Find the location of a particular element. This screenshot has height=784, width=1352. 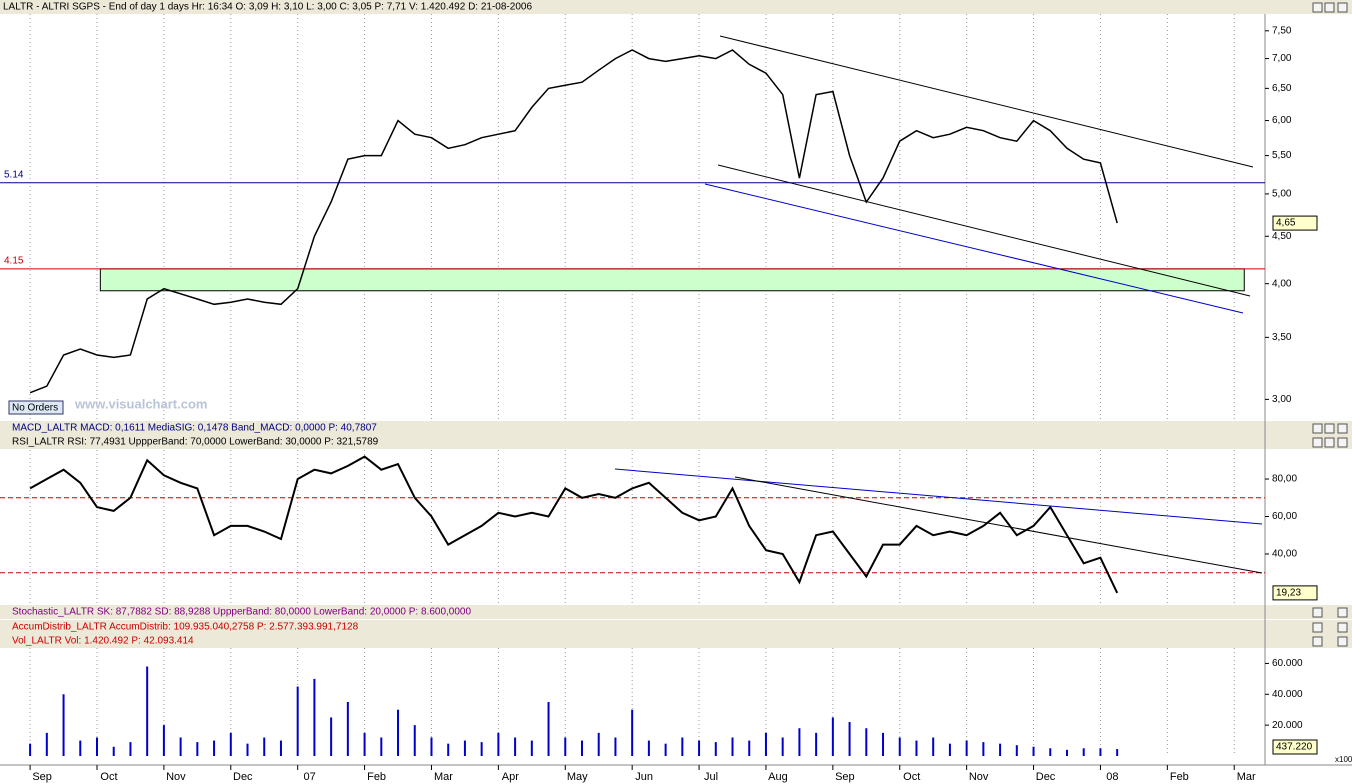

x-tick-label: 08 is located at coordinates (1112, 777).